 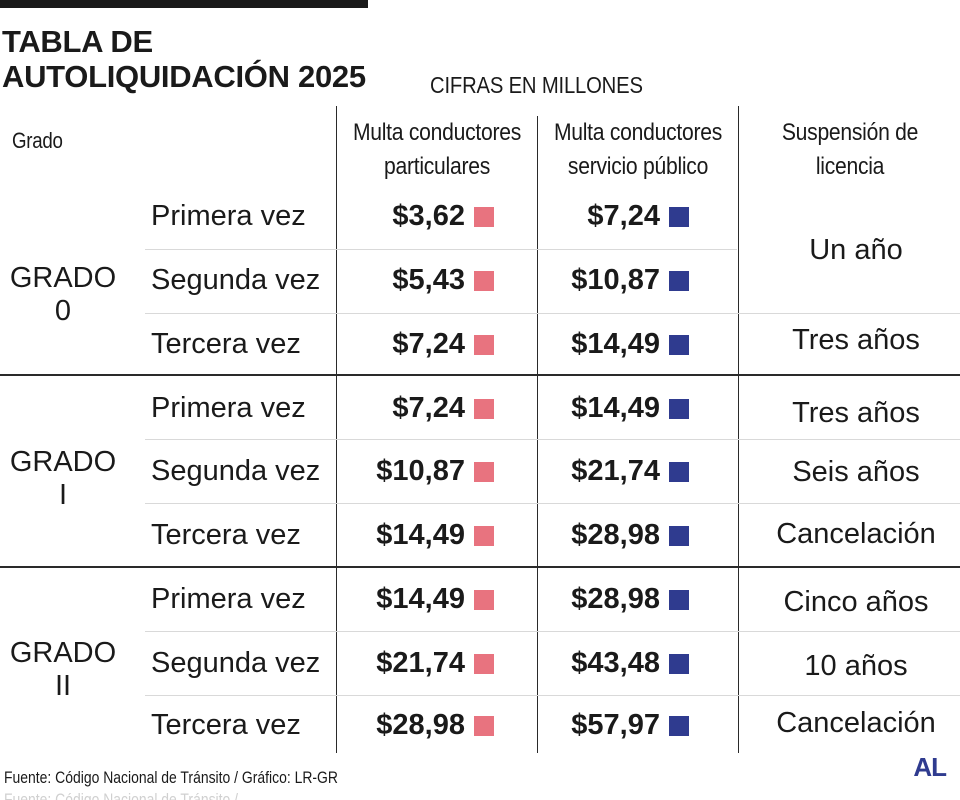 I want to click on publico-value: $21,74, so click(x=615, y=471).